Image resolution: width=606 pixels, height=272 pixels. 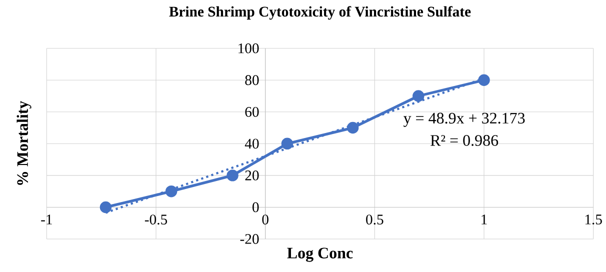 I want to click on x-tick-label: 1.5, so click(x=593, y=219).